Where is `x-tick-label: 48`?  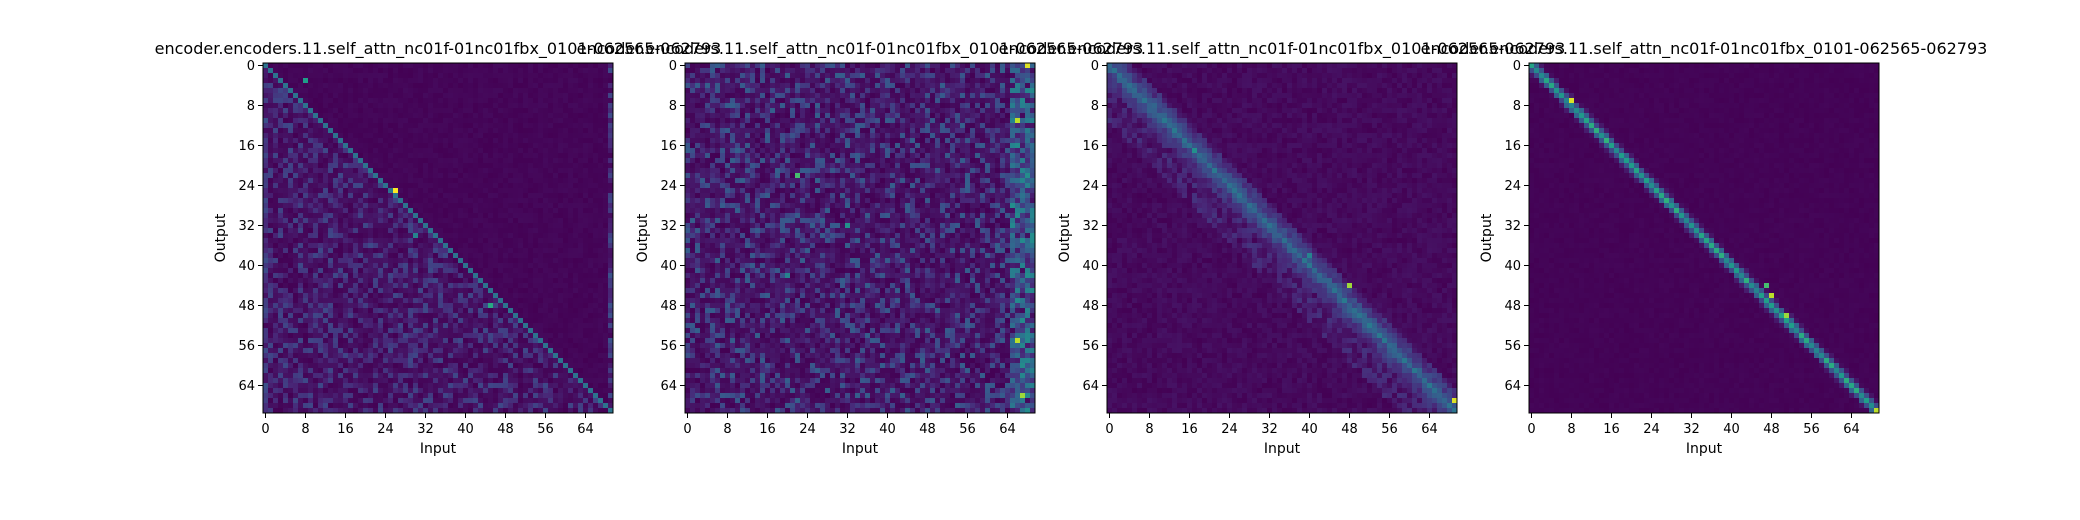
x-tick-label: 48 is located at coordinates (505, 429).